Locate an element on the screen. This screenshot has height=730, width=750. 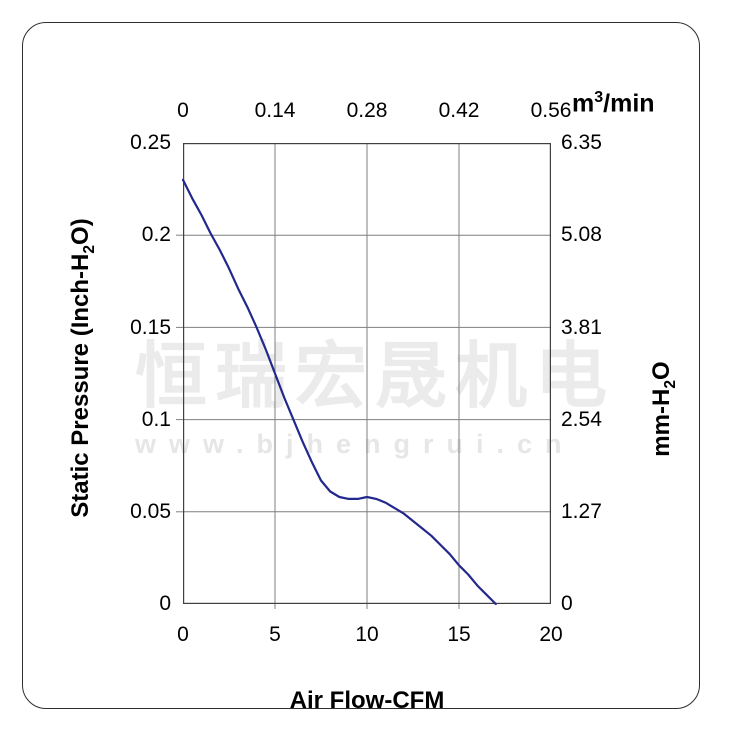
watermark-brand-text: 恒瑞宏晟机电 is located at coordinates (375, 377).